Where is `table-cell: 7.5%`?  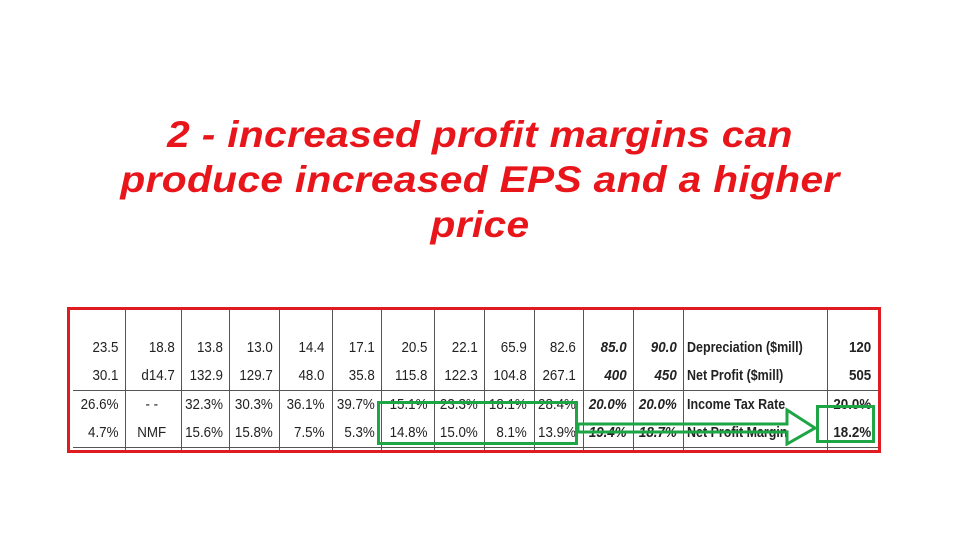
table-cell: 7.5% is located at coordinates (305, 433).